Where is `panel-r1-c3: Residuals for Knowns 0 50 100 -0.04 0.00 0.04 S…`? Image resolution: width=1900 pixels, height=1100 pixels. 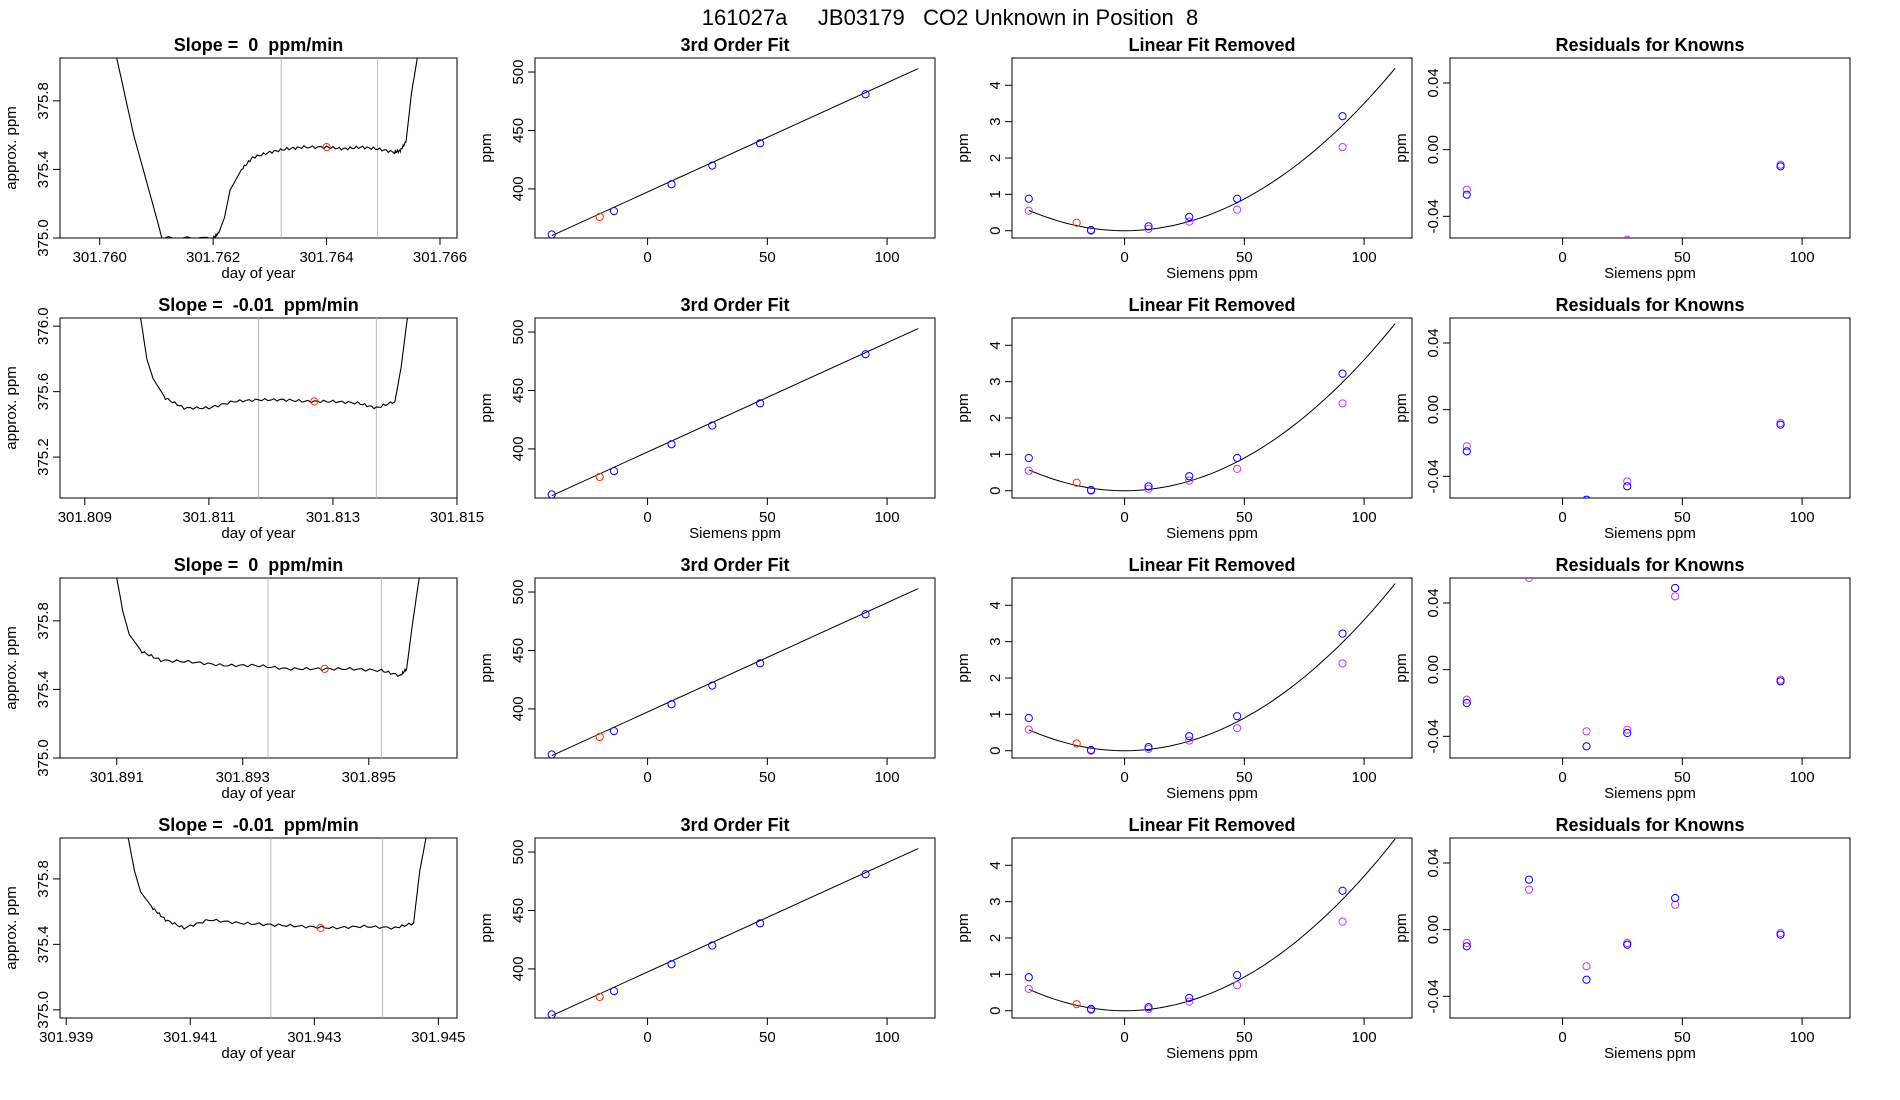
panel-r1-c3: Residuals for Knowns 0 50 100 -0.04 0.00 0.04 S… is located at coordinates (1622, 418).